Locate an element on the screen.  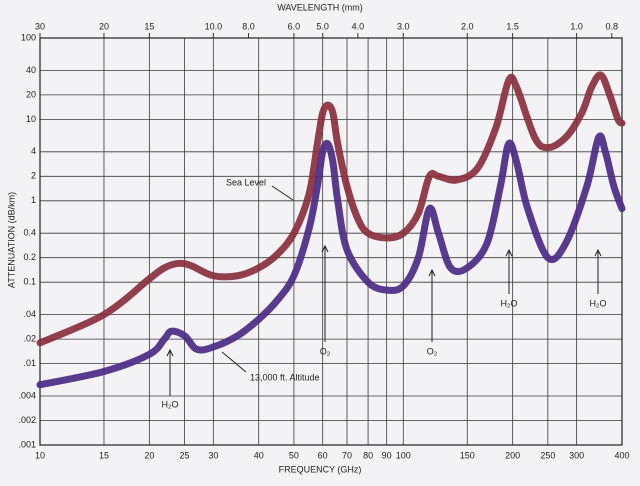
x-tick-label: 400 is located at coordinates (621, 455).